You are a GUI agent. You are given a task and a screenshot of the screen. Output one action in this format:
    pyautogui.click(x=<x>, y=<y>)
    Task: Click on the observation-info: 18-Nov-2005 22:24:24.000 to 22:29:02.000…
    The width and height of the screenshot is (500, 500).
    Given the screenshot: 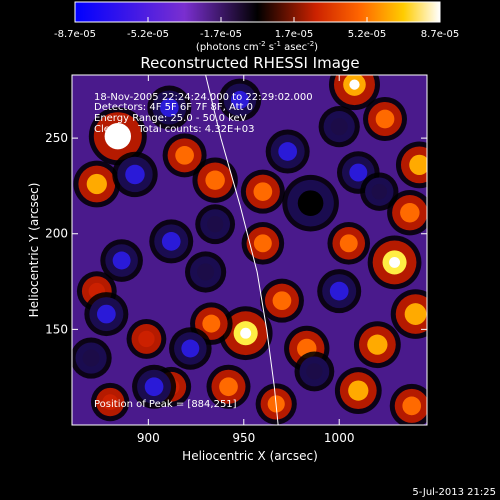 What is the action you would take?
    pyautogui.click(x=203, y=113)
    